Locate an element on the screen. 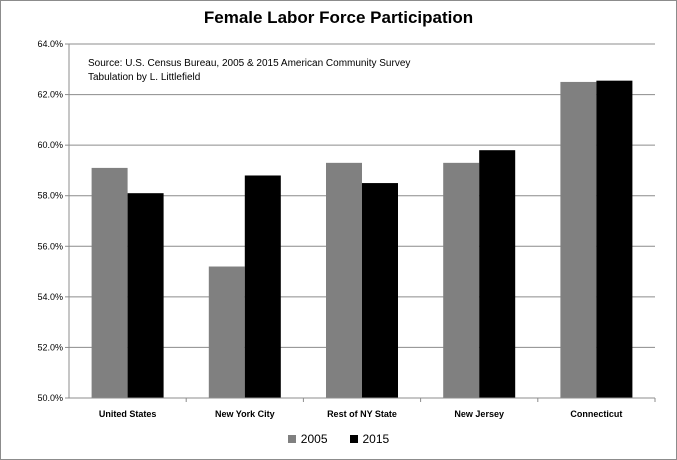 The image size is (677, 460). y-tick-label: 60.0% is located at coordinates (50, 145).